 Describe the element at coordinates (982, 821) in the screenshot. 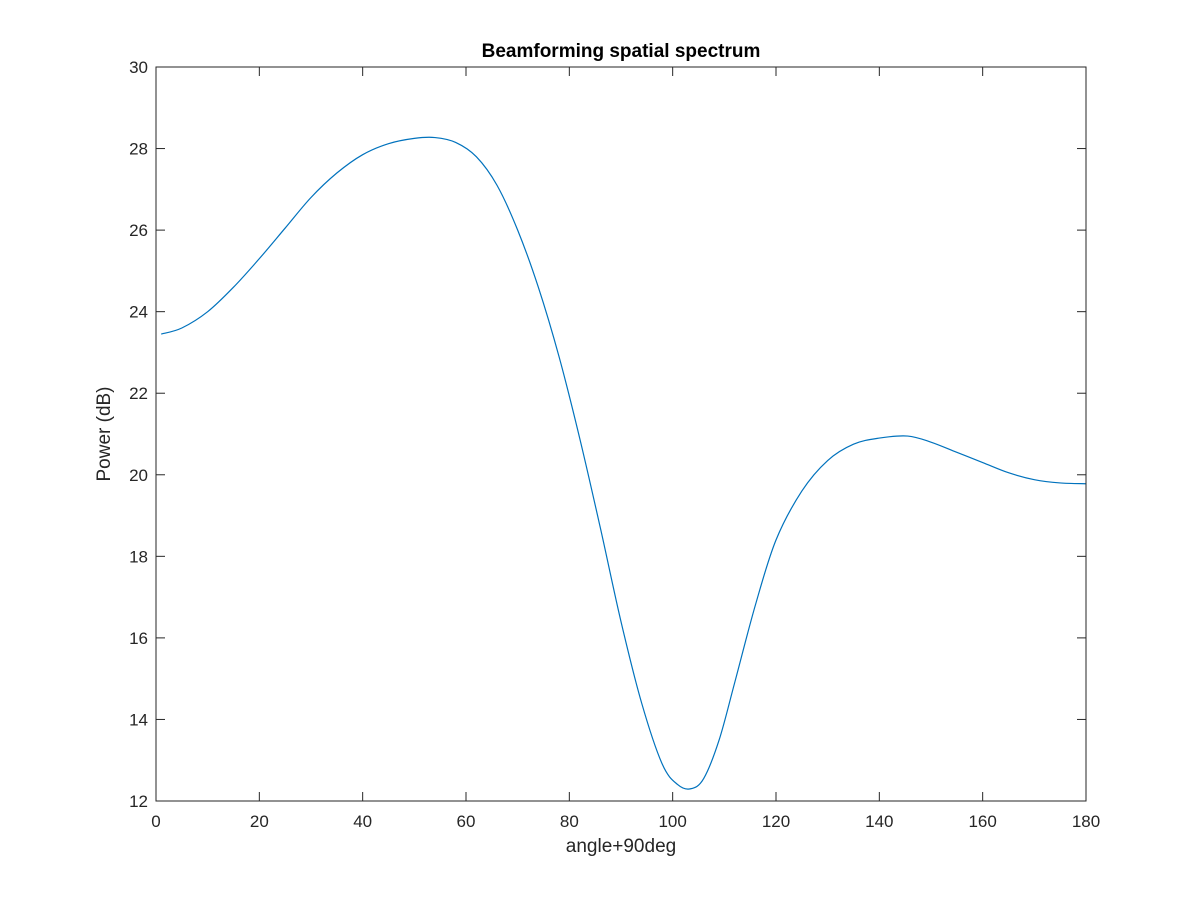

I see `x-tick-label: 160` at that location.